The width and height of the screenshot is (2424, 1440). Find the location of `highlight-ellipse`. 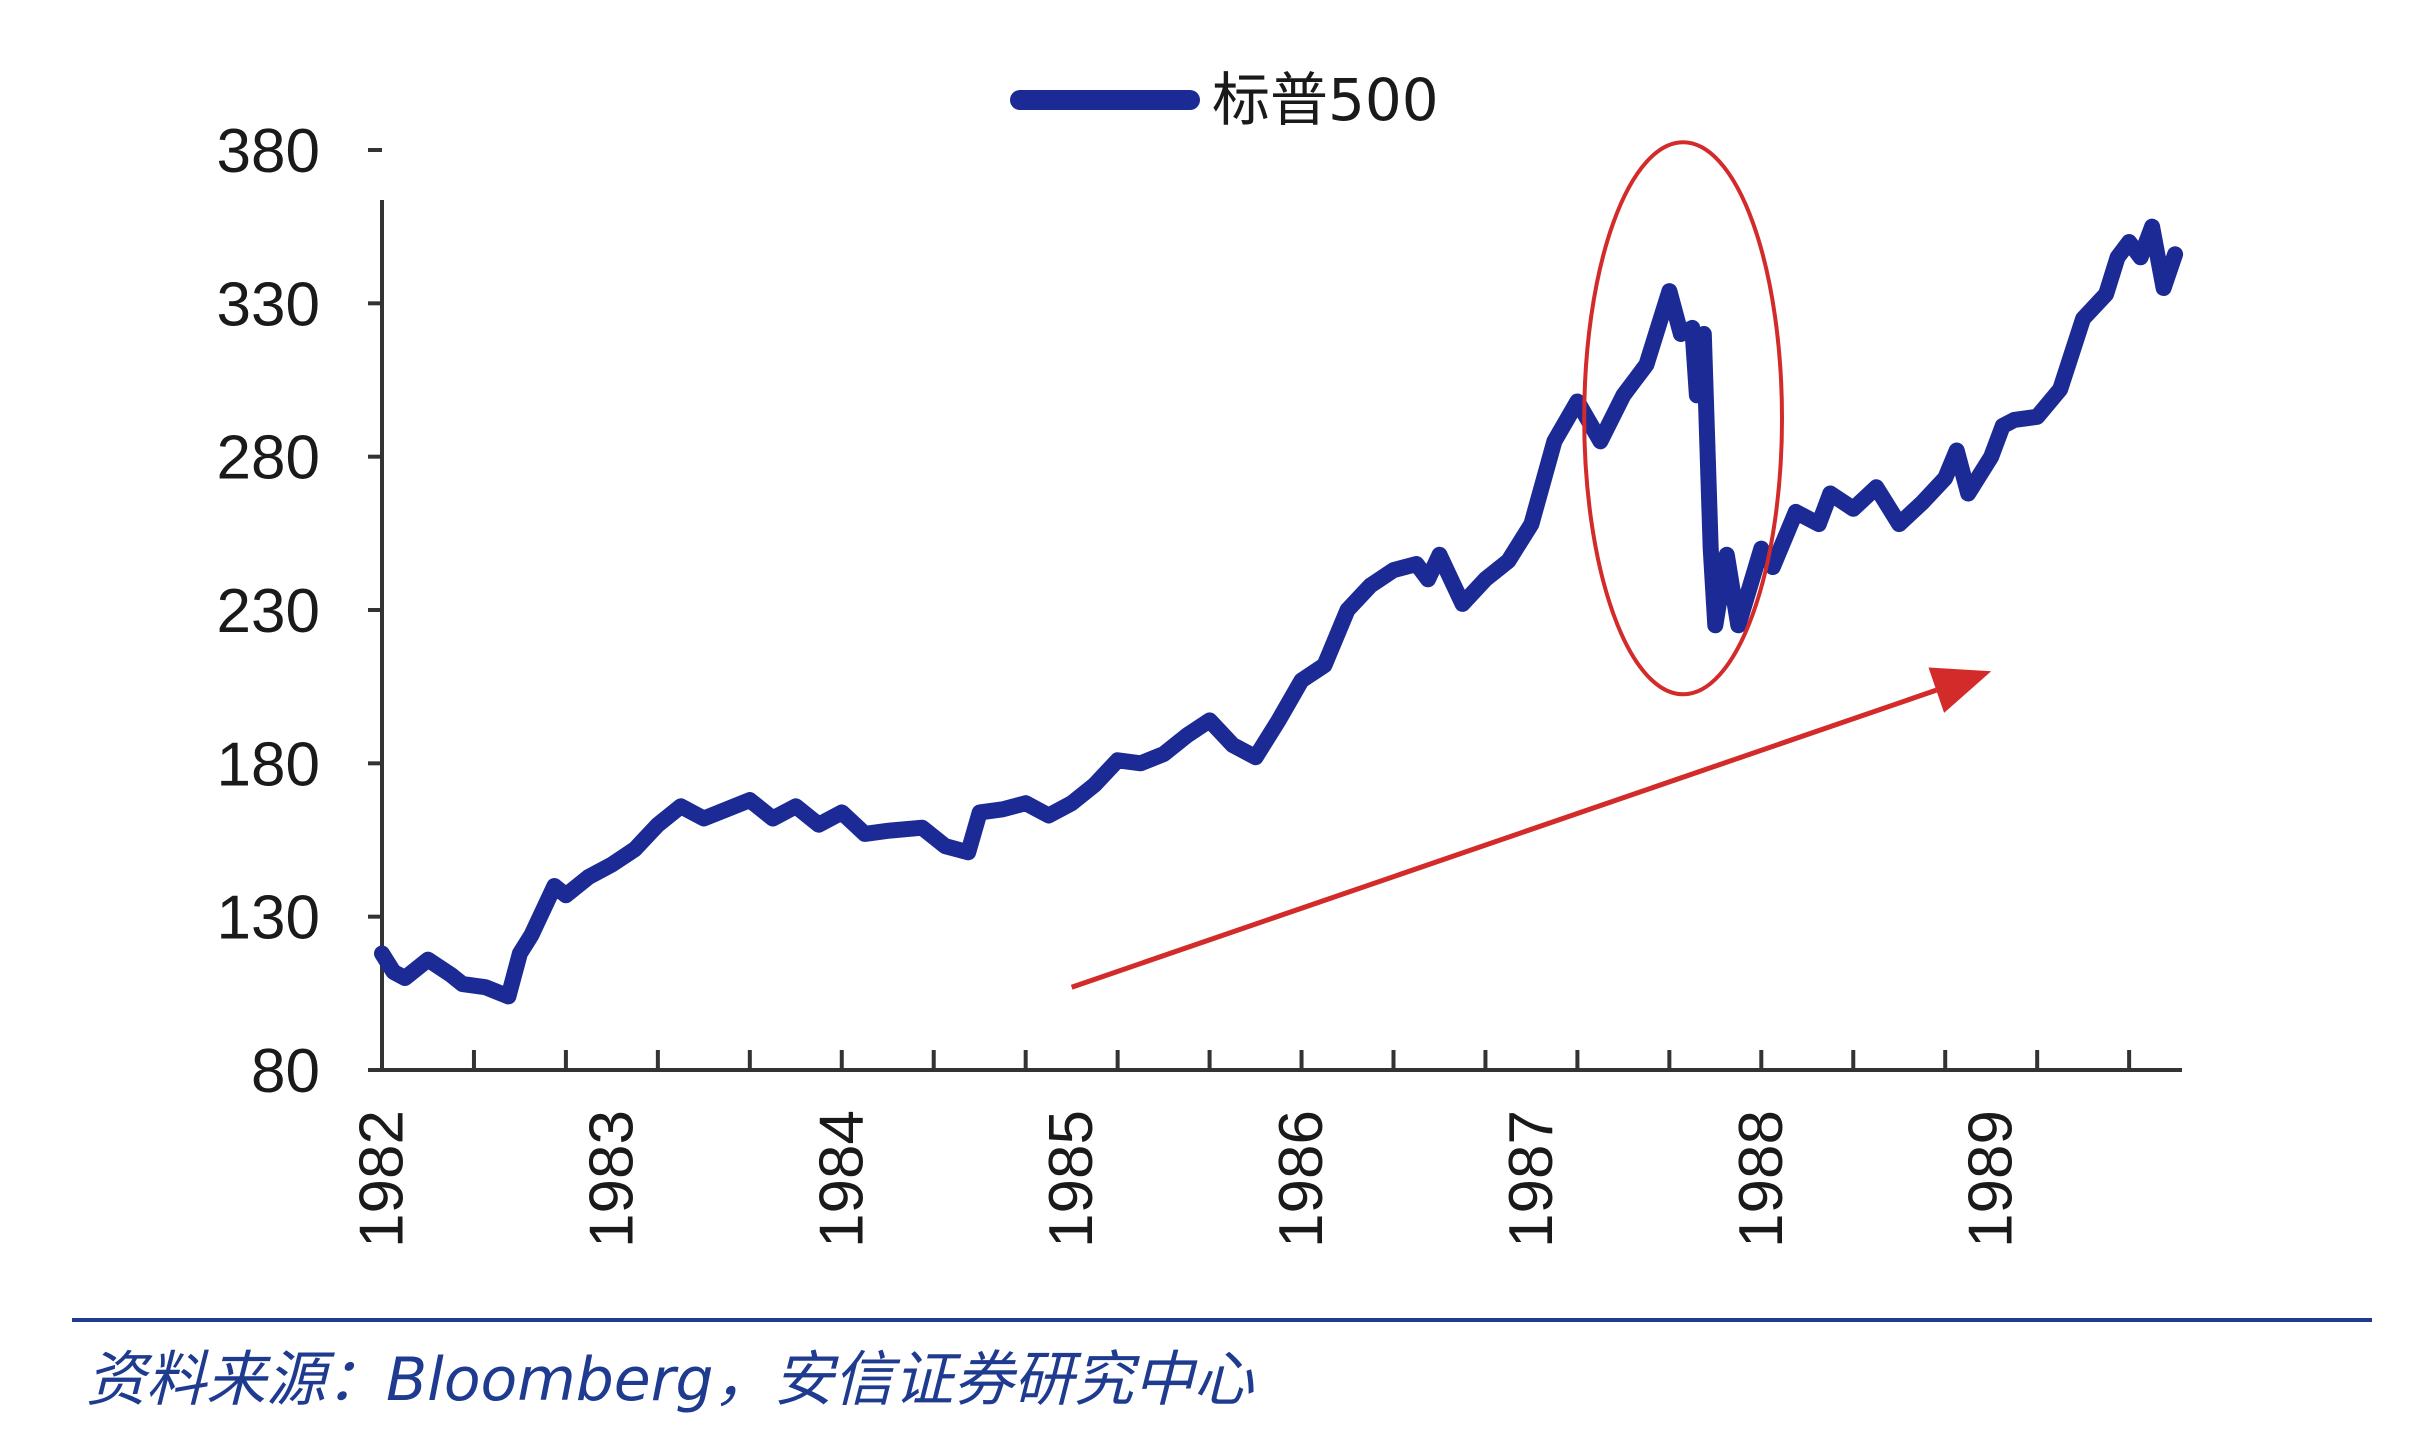

highlight-ellipse is located at coordinates (1683, 418).